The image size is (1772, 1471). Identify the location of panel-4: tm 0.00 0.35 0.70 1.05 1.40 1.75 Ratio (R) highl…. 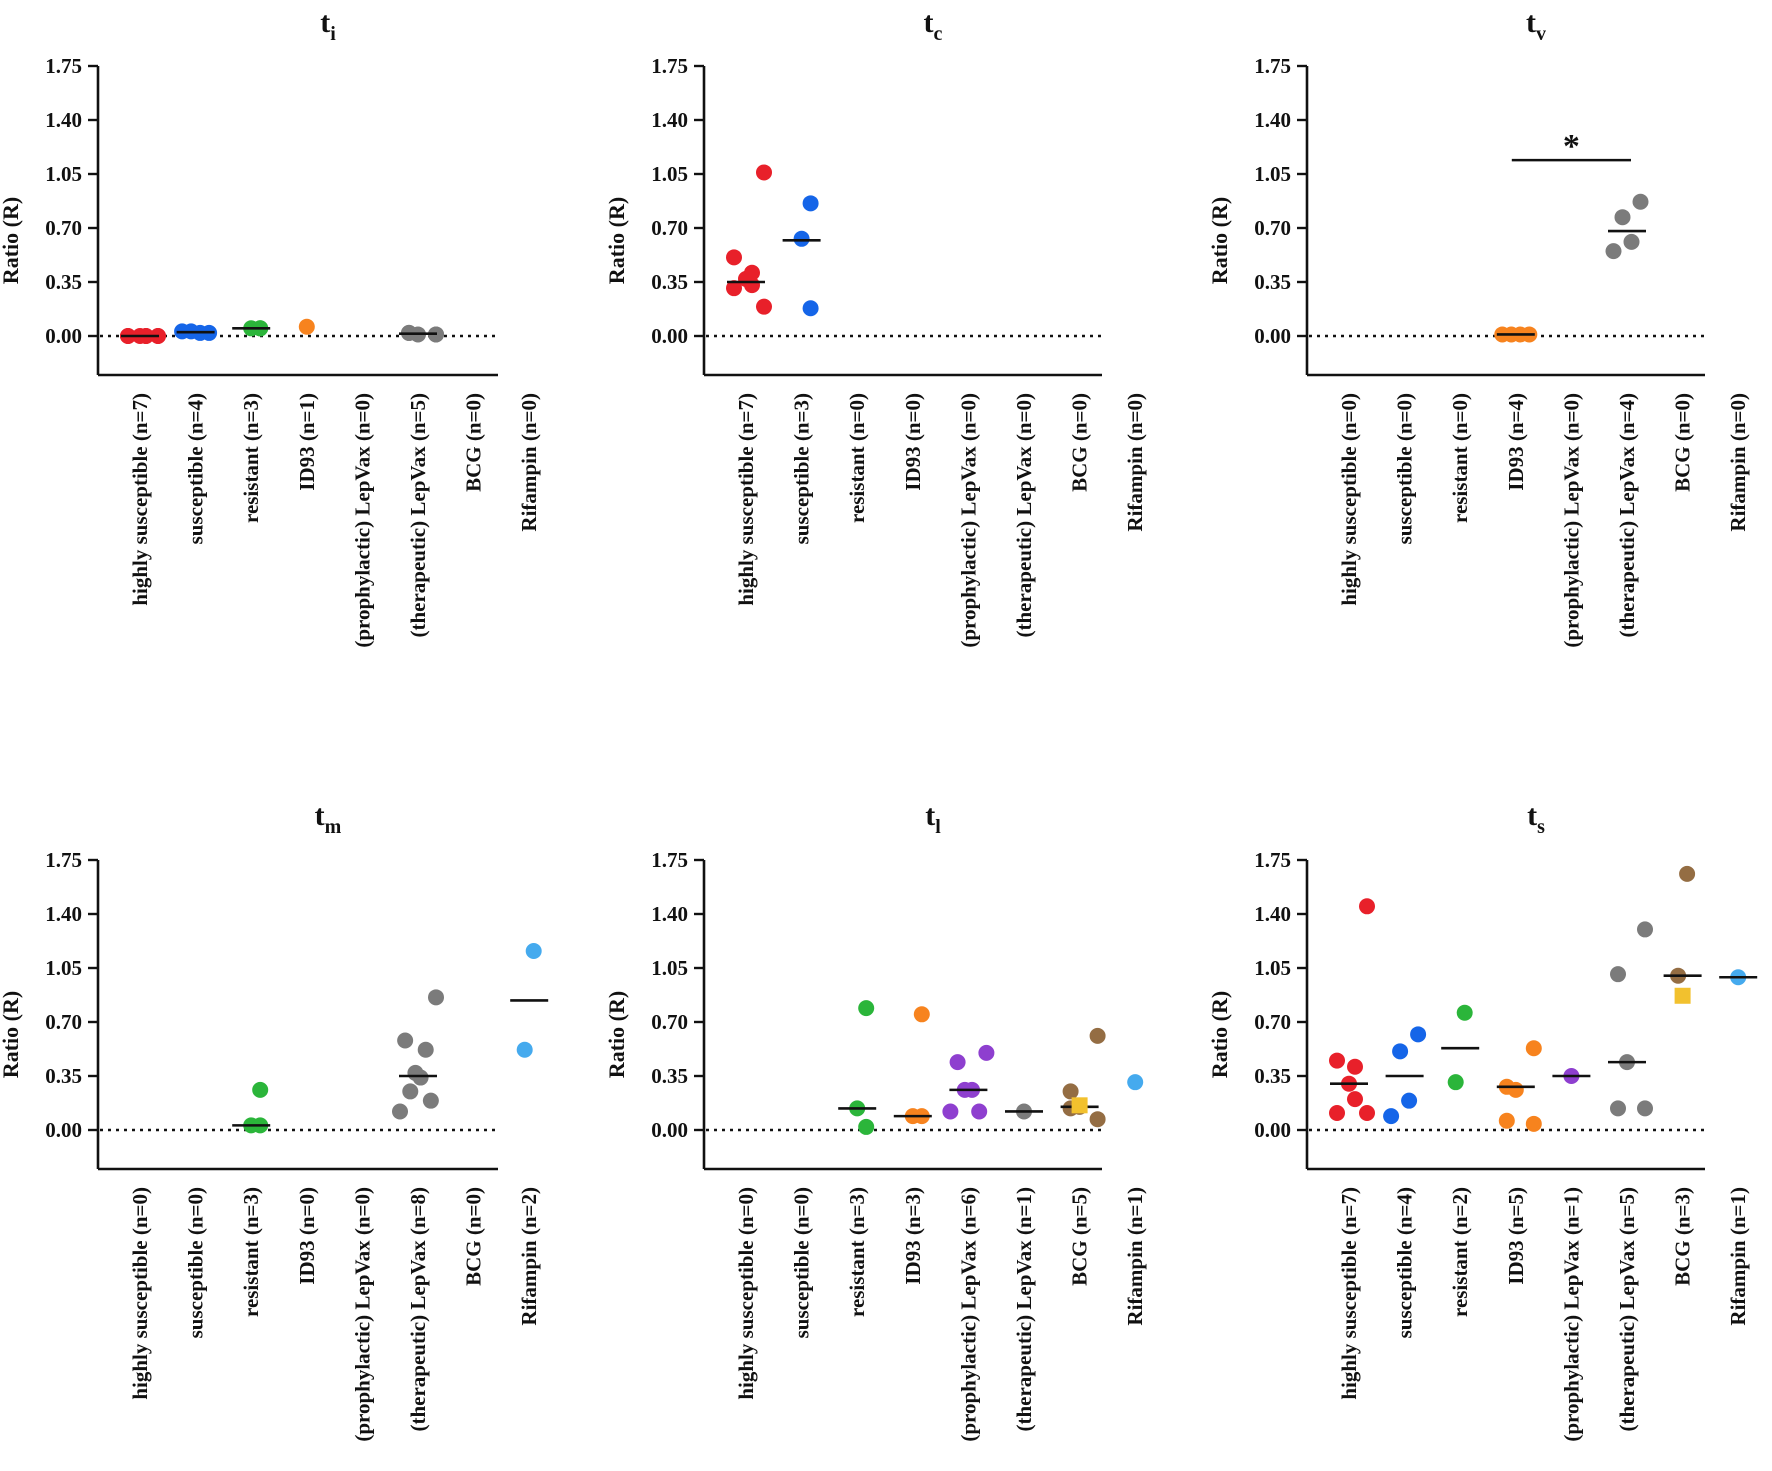
(274, 1120).